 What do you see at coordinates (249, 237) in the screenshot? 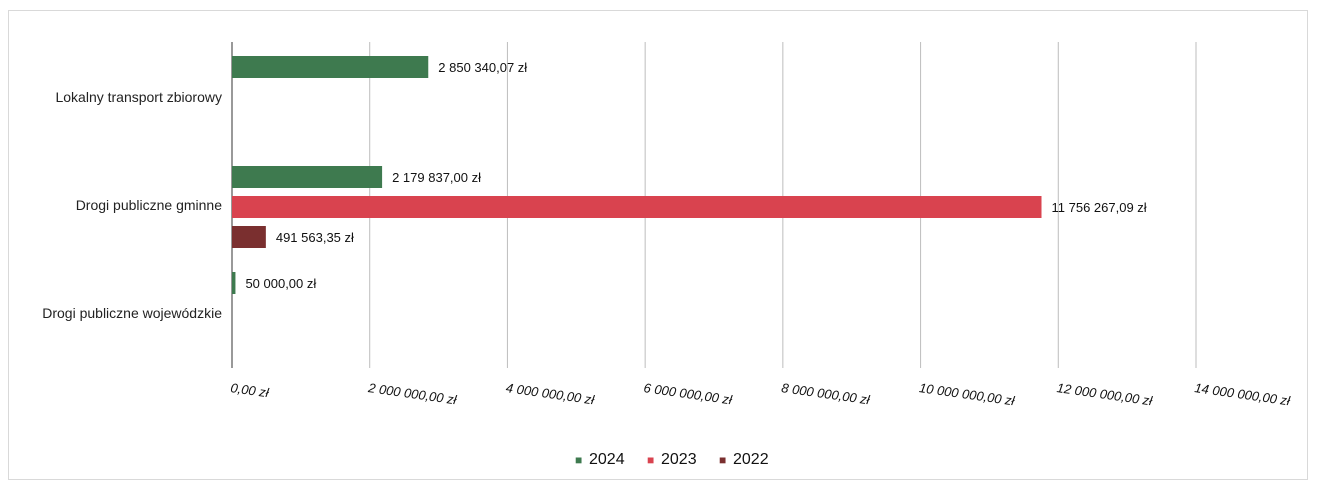
I see `bar-2022` at bounding box center [249, 237].